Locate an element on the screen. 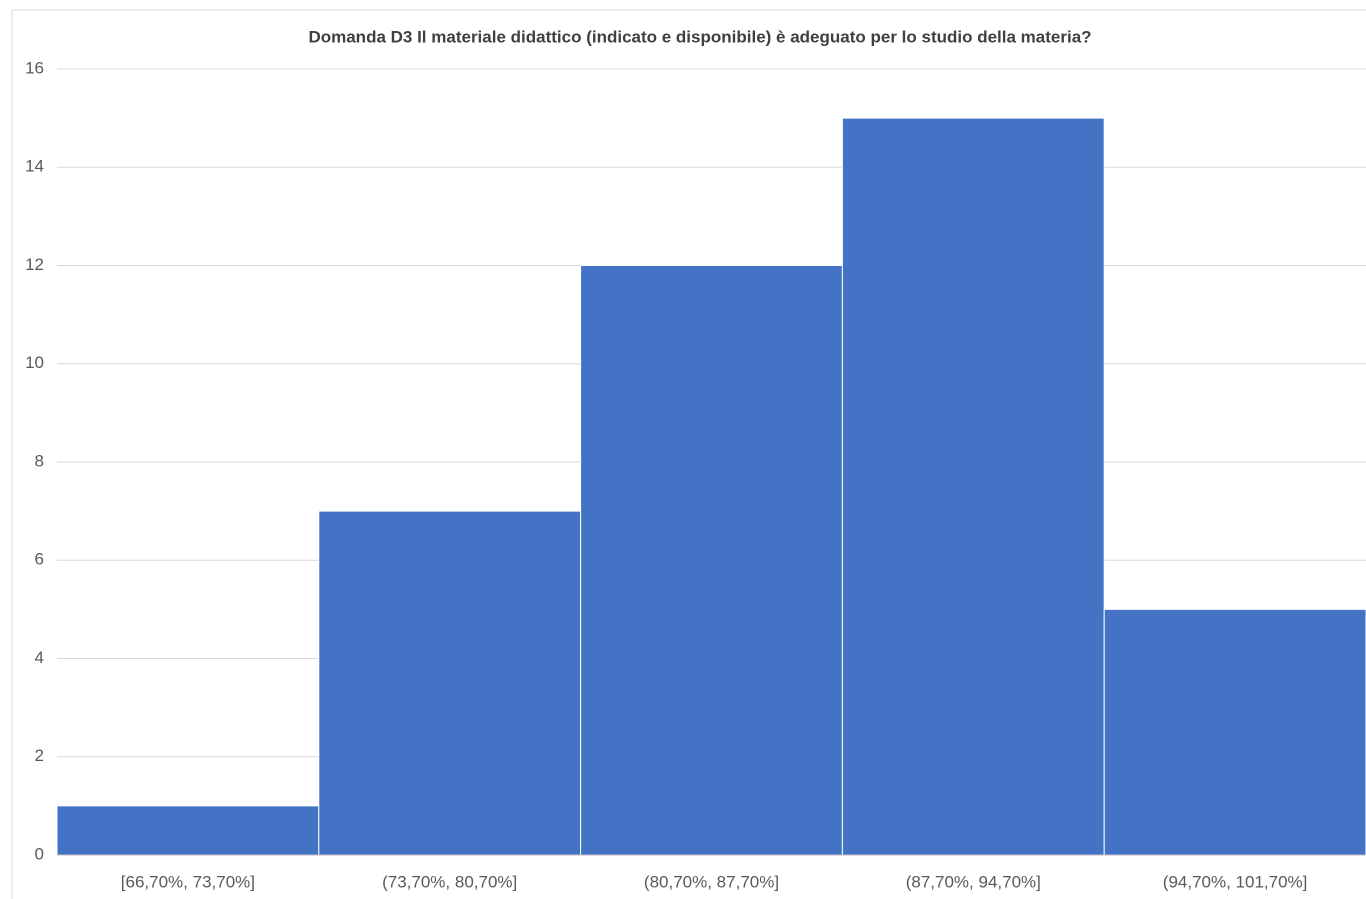  y-tick-label: 0 is located at coordinates (39, 853).